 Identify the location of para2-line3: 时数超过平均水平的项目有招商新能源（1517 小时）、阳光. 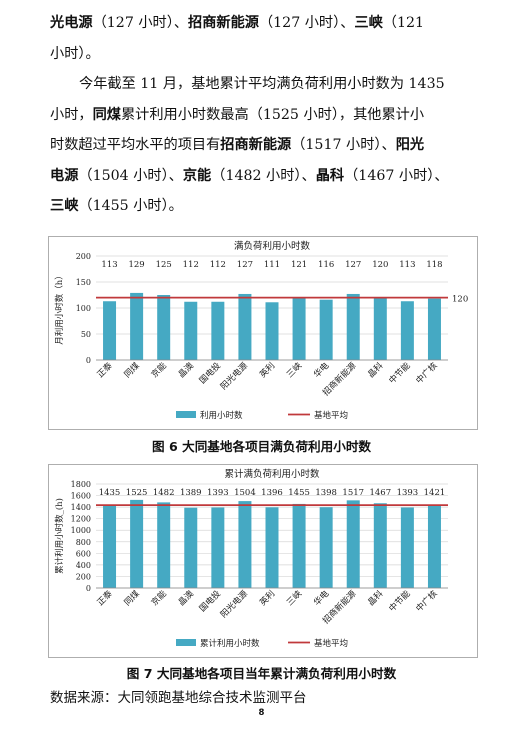
(260, 145).